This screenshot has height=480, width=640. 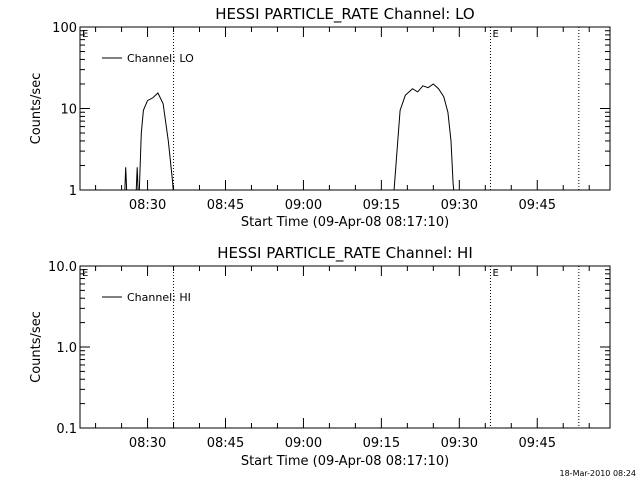 I want to click on y-tick-label: 10, so click(x=68, y=110).